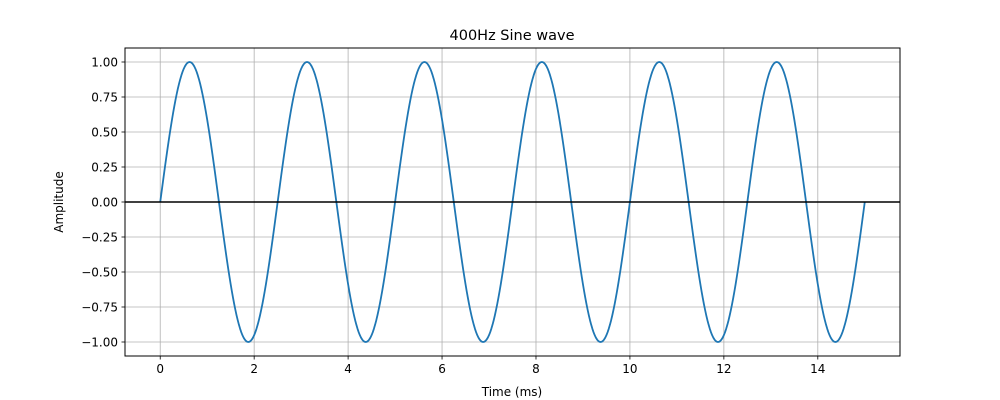 This screenshot has width=1000, height=400. Describe the element at coordinates (442, 369) in the screenshot. I see `x-tick-label: 6` at that location.